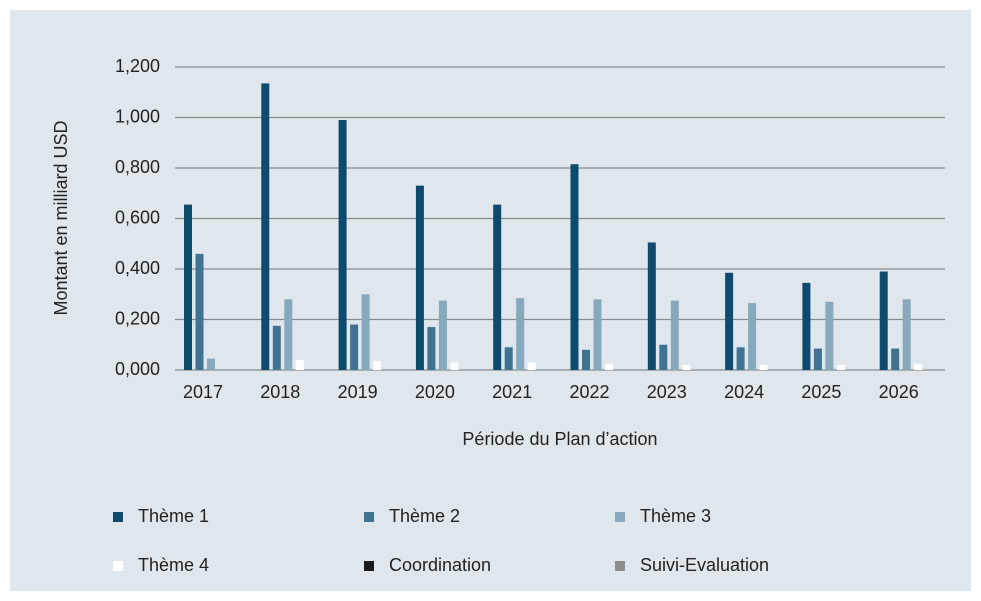 Image resolution: width=981 pixels, height=601 pixels. Describe the element at coordinates (559, 439) in the screenshot. I see `x-axis-title: Période du Plan d’action` at that location.